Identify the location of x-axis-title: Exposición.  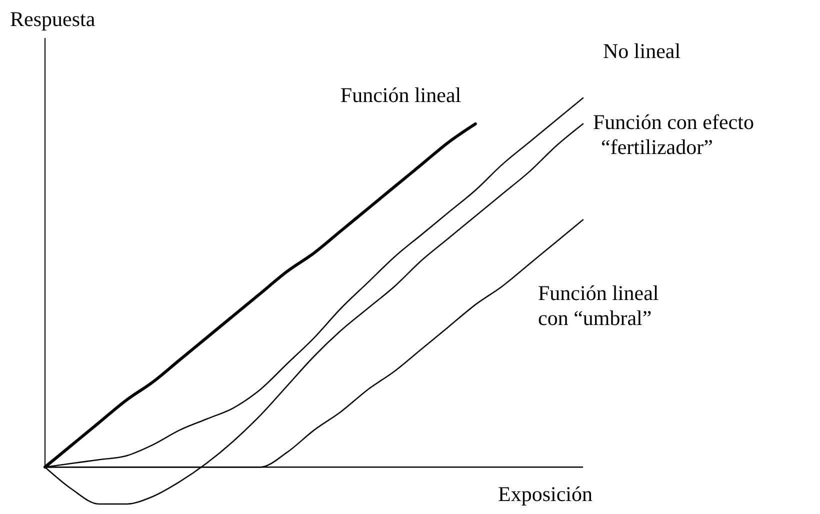
(545, 494).